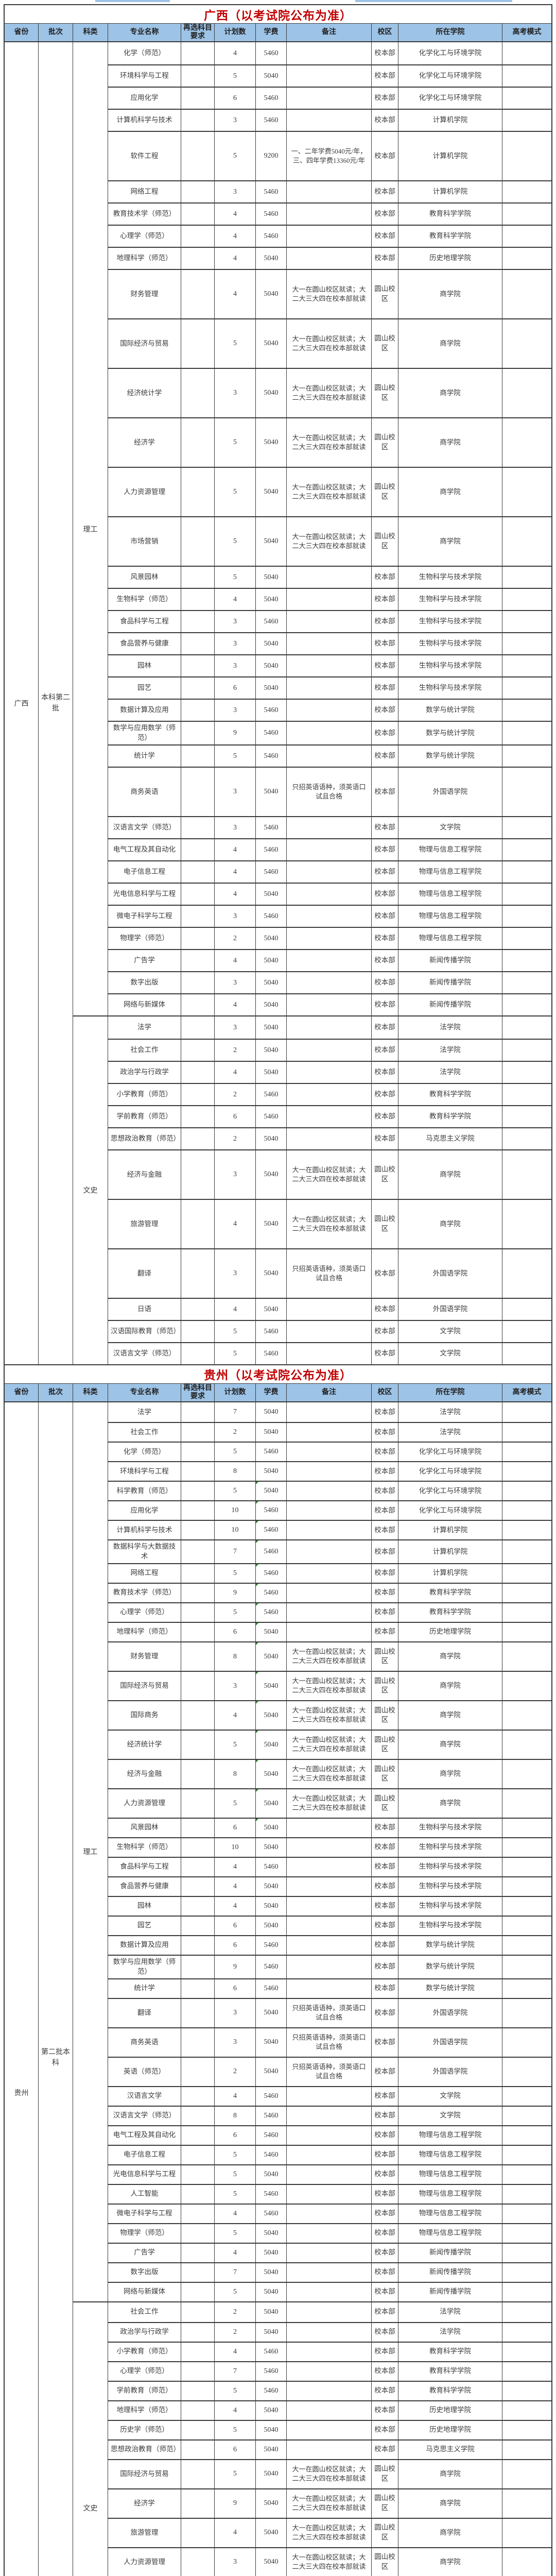 This screenshot has width=556, height=2576. I want to click on cell-remark: 只招英语语种，须英语口试且合格, so click(328, 2071).